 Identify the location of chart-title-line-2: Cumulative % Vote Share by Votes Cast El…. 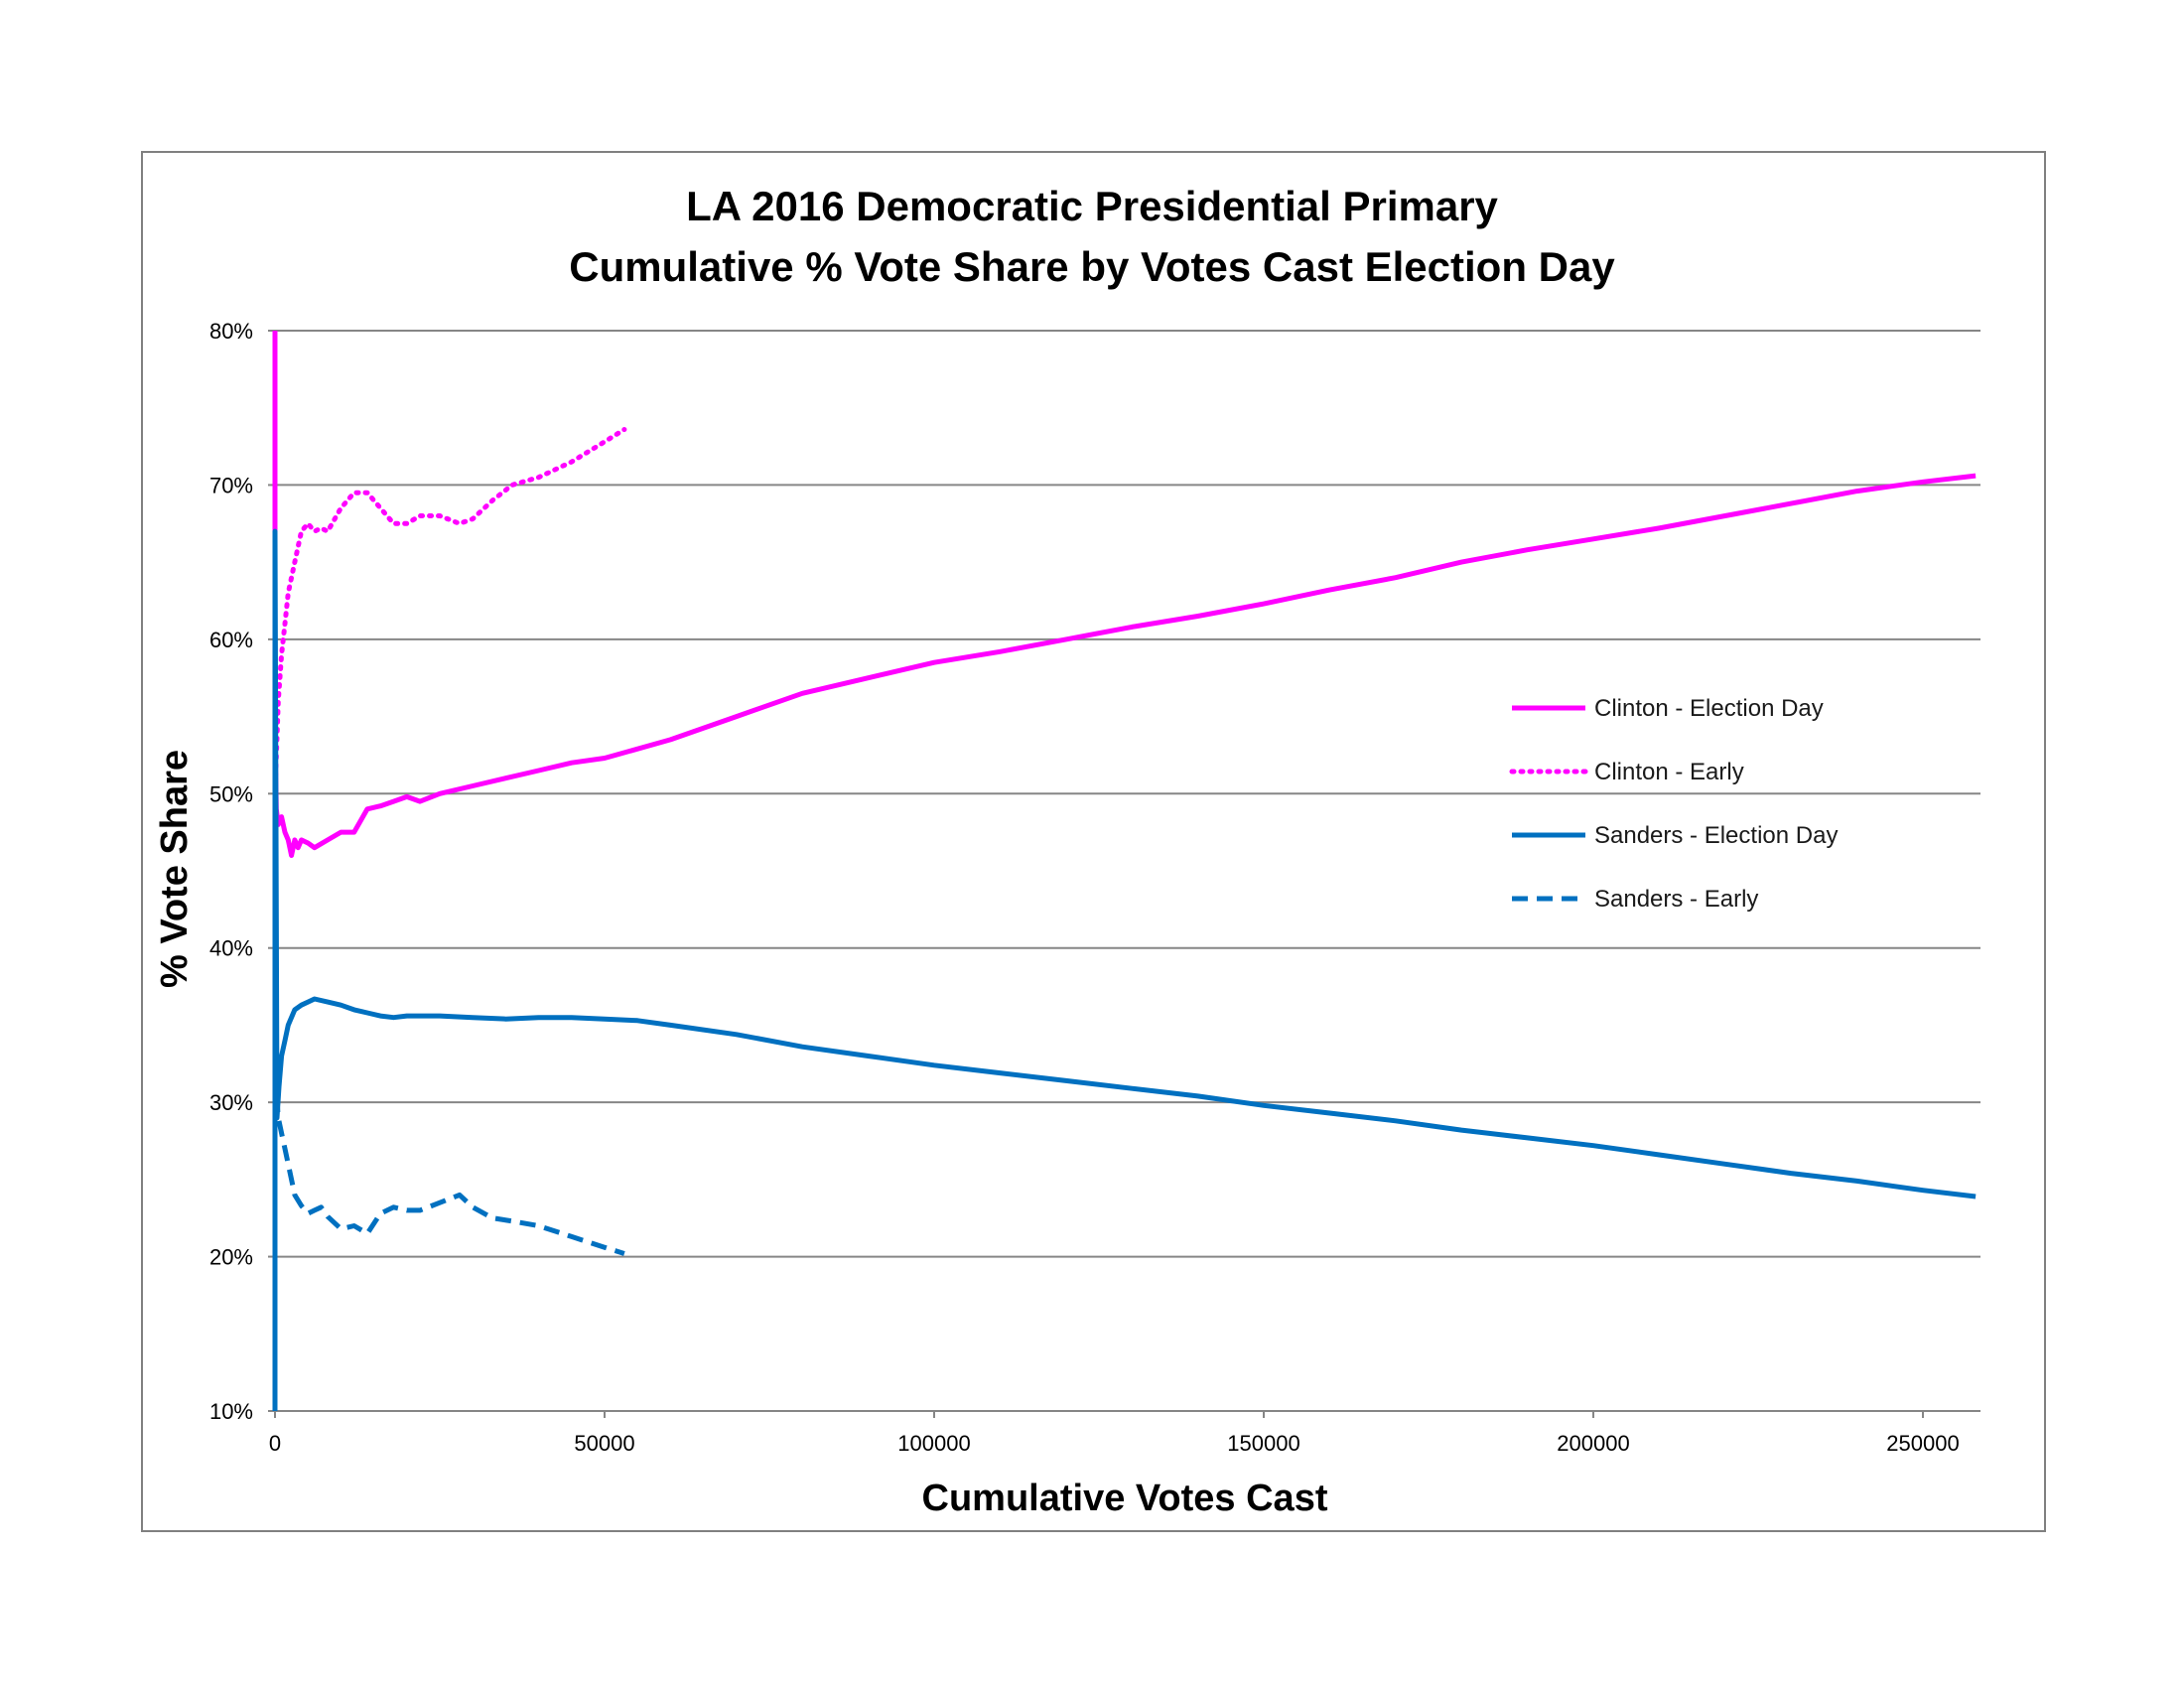
(1092, 266).